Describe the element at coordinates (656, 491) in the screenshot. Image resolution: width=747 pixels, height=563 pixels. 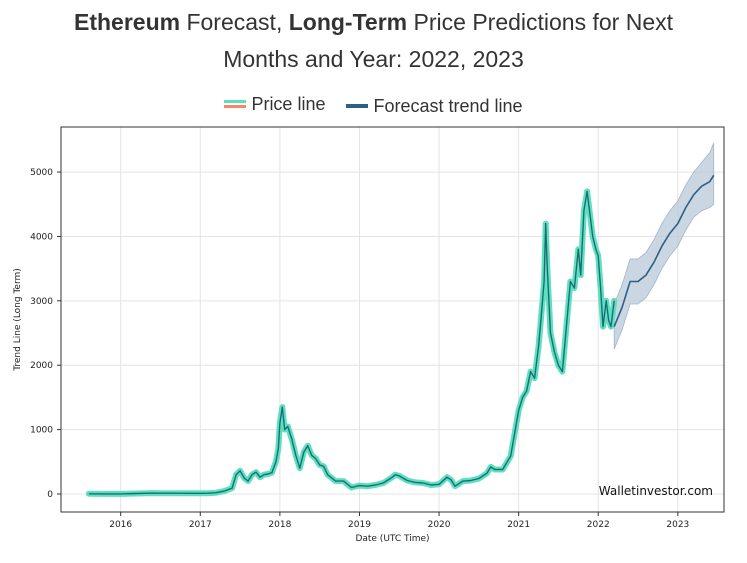
I see `watermark: Walletinvestor.com` at that location.